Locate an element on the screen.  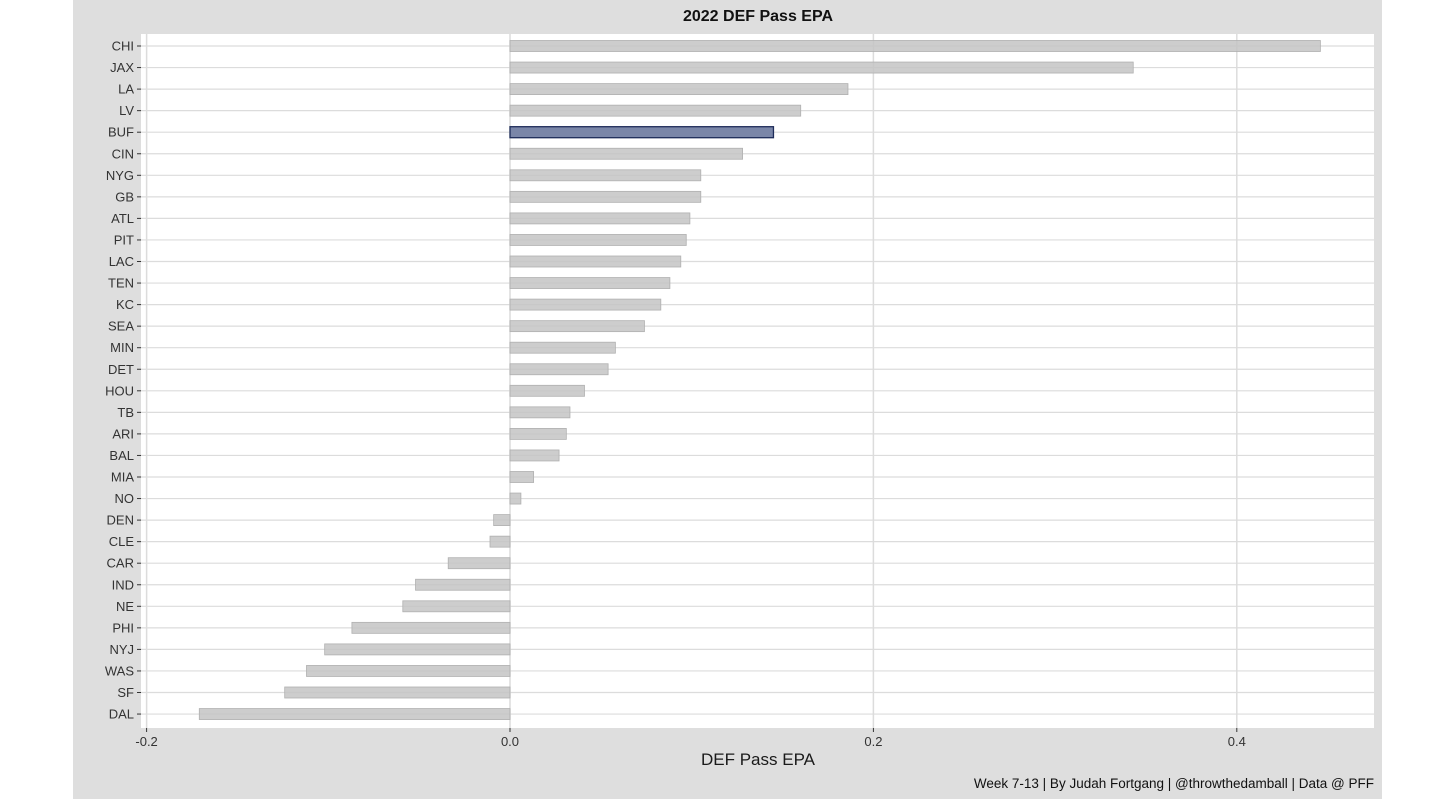
bar-jax is located at coordinates (821, 67).